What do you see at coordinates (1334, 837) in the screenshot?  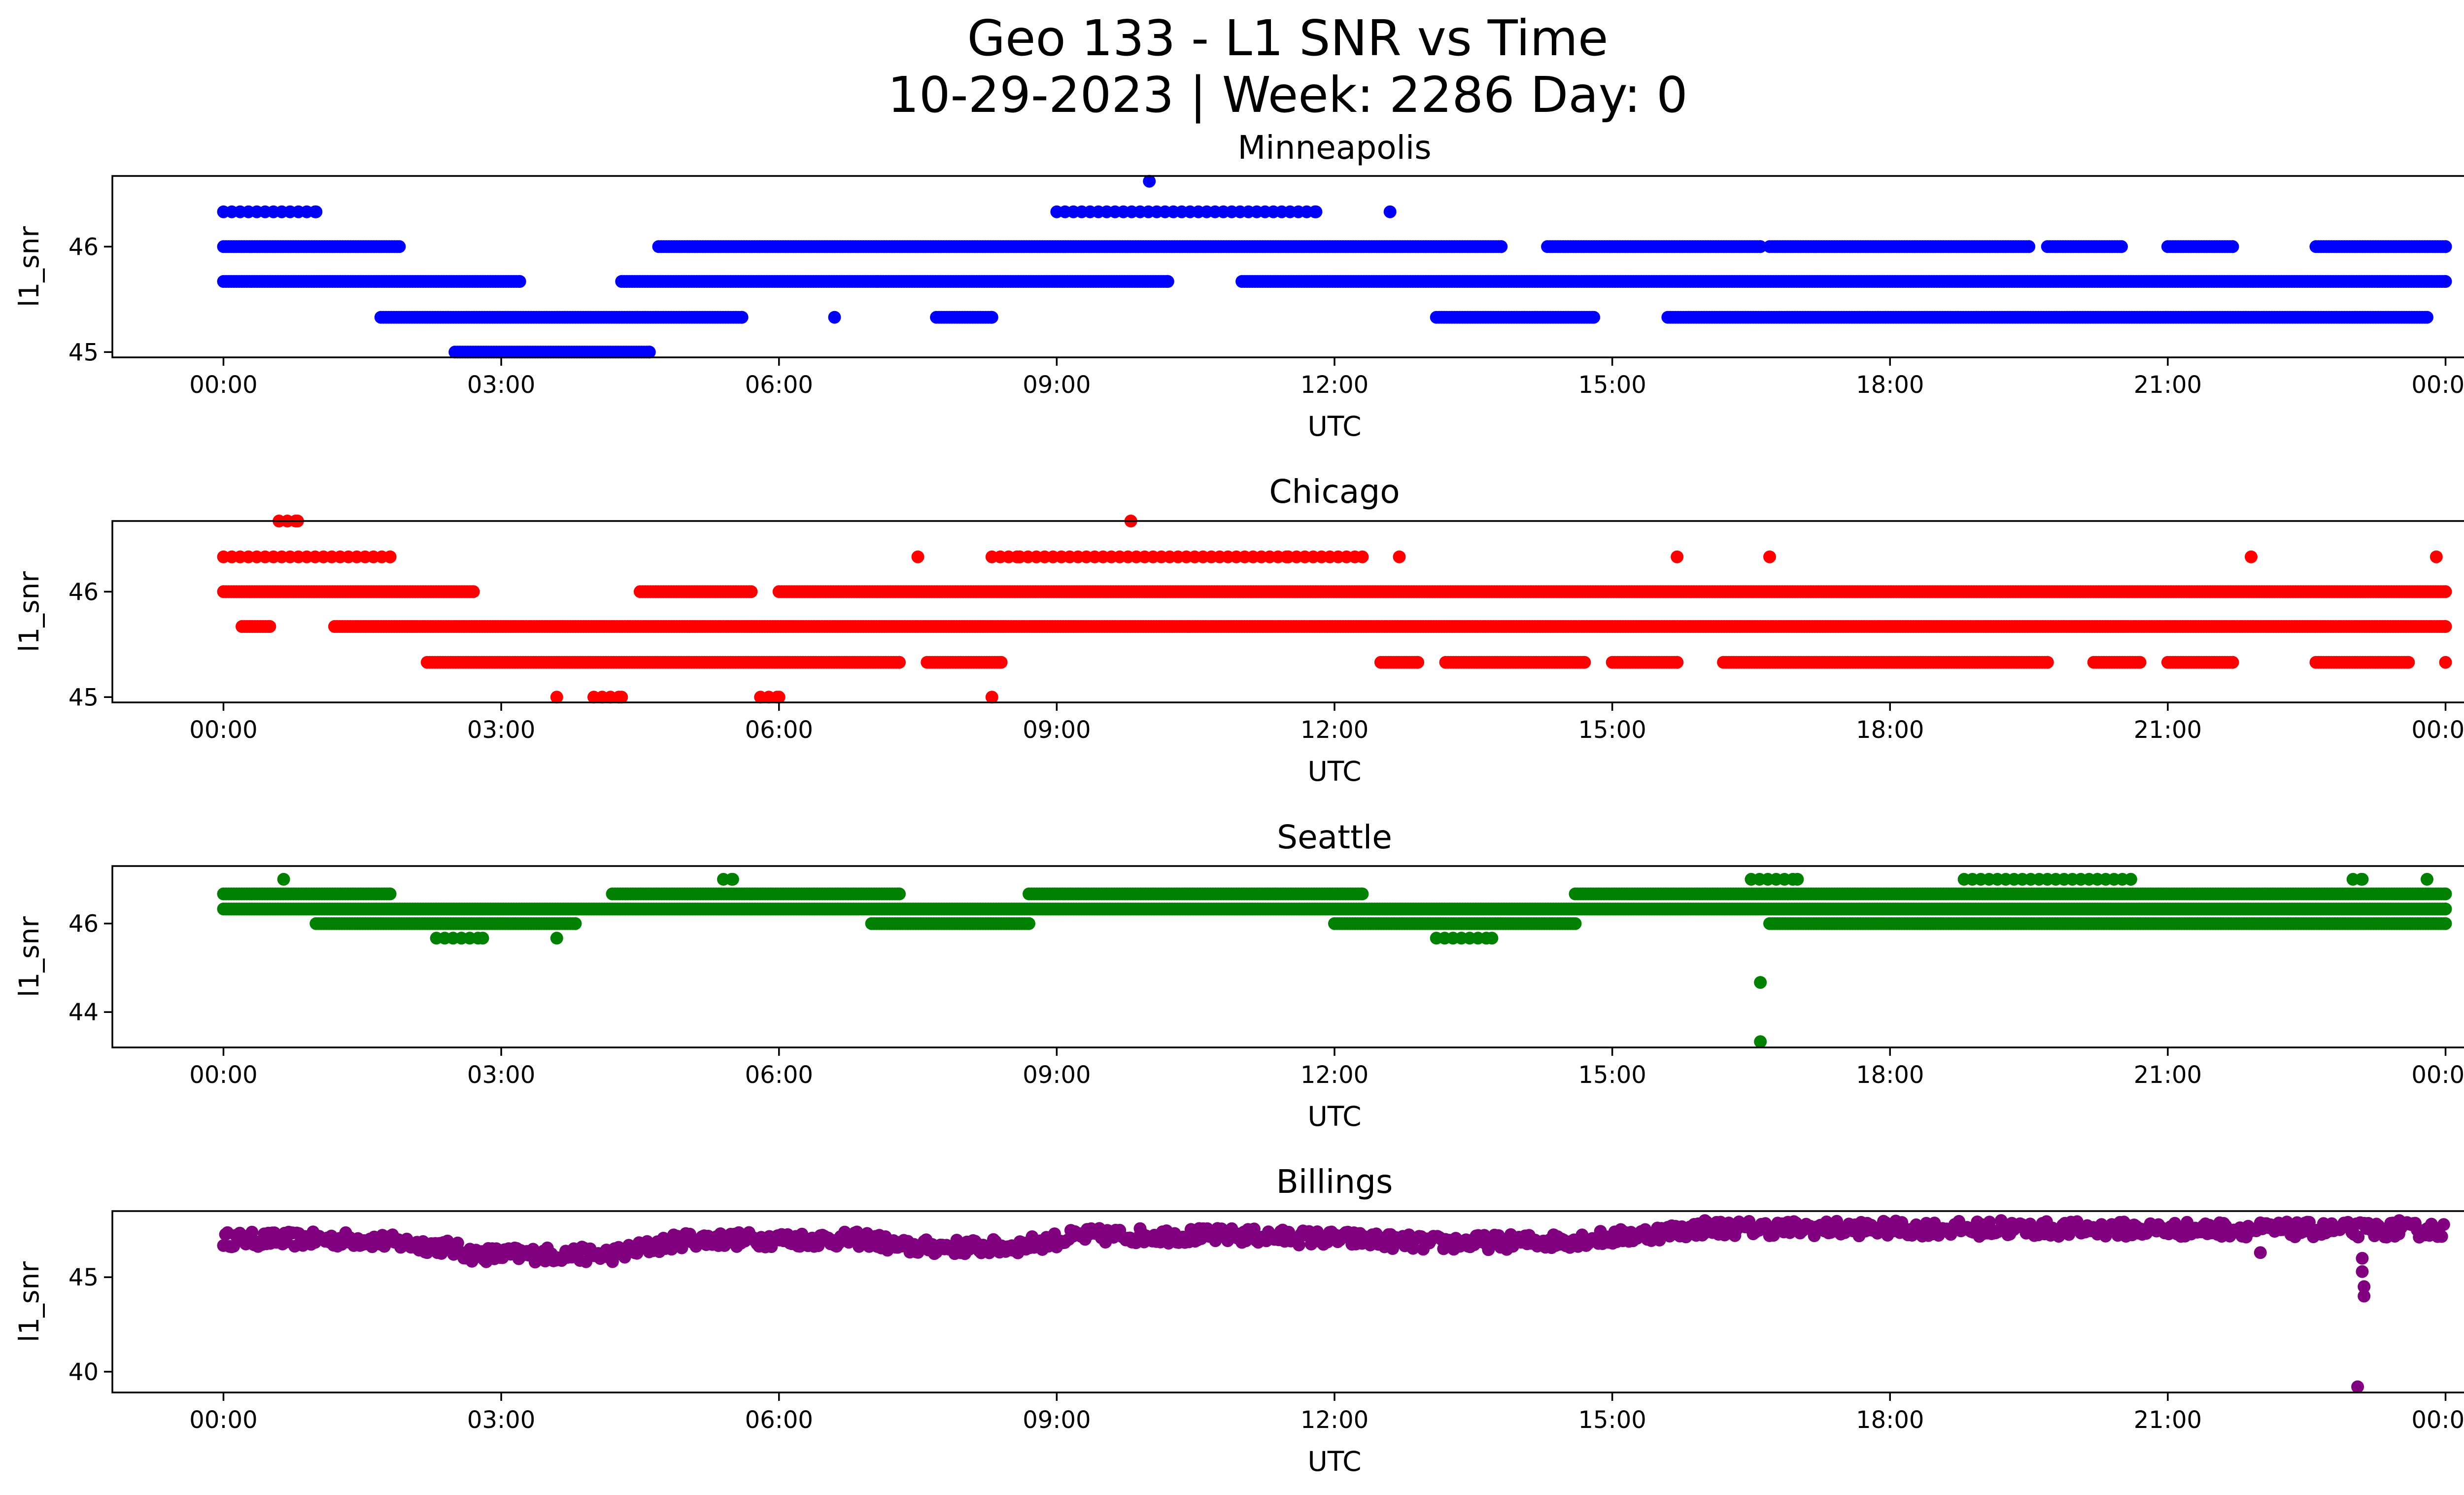 I see `panel-title: Seattle` at bounding box center [1334, 837].